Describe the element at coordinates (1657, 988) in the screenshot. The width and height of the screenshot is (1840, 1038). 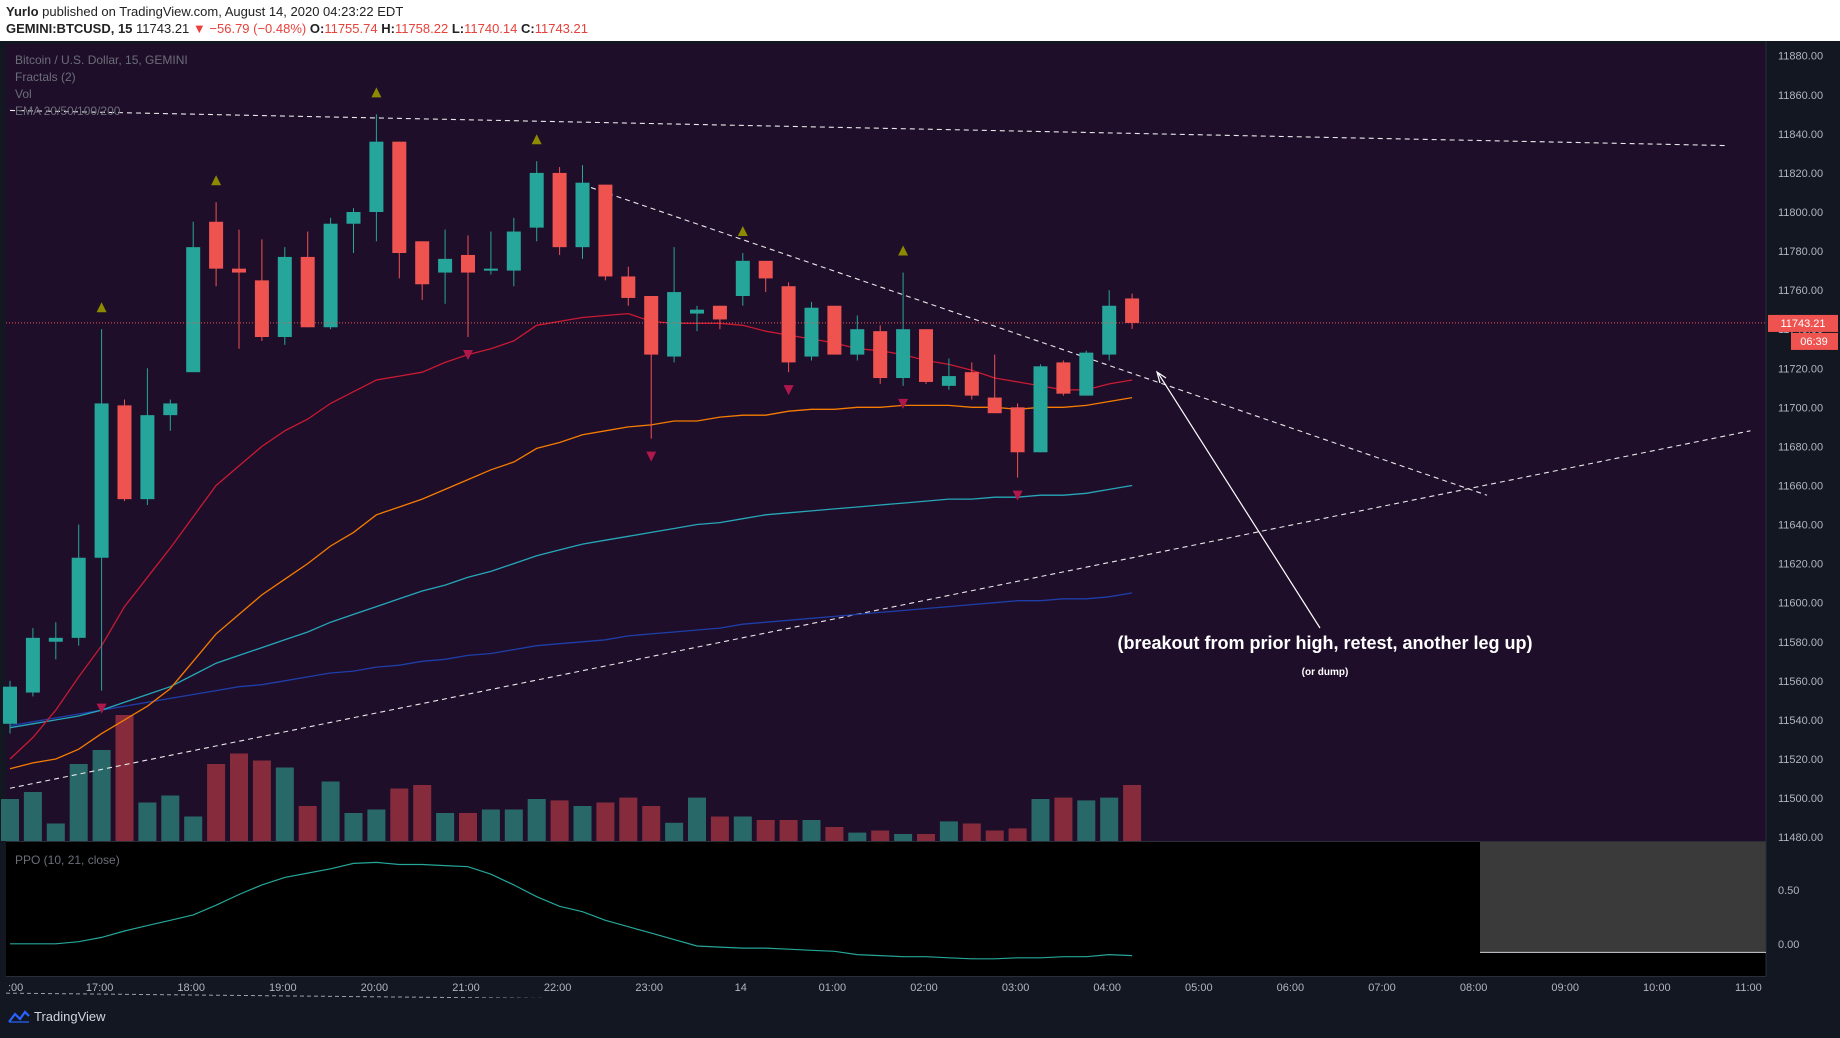
I see `time-tick-label: 10:00` at that location.